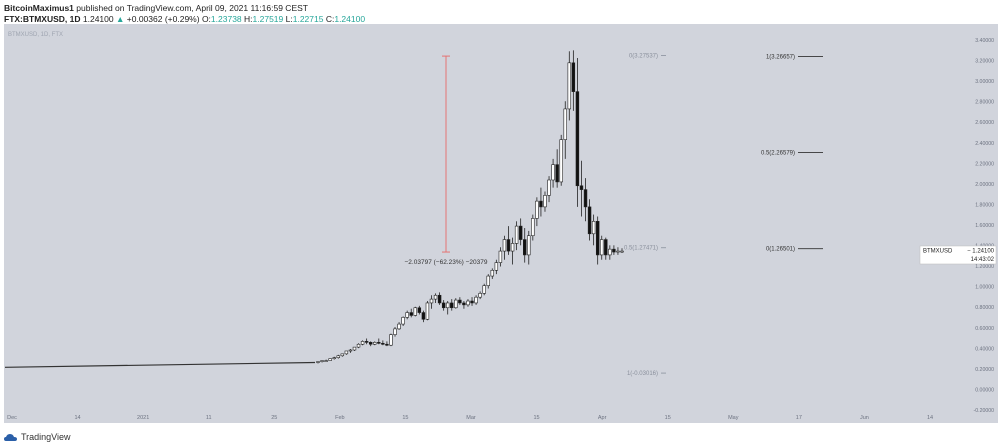  Describe the element at coordinates (984, 329) in the screenshot. I see `y-tick-label: 0.60000` at that location.